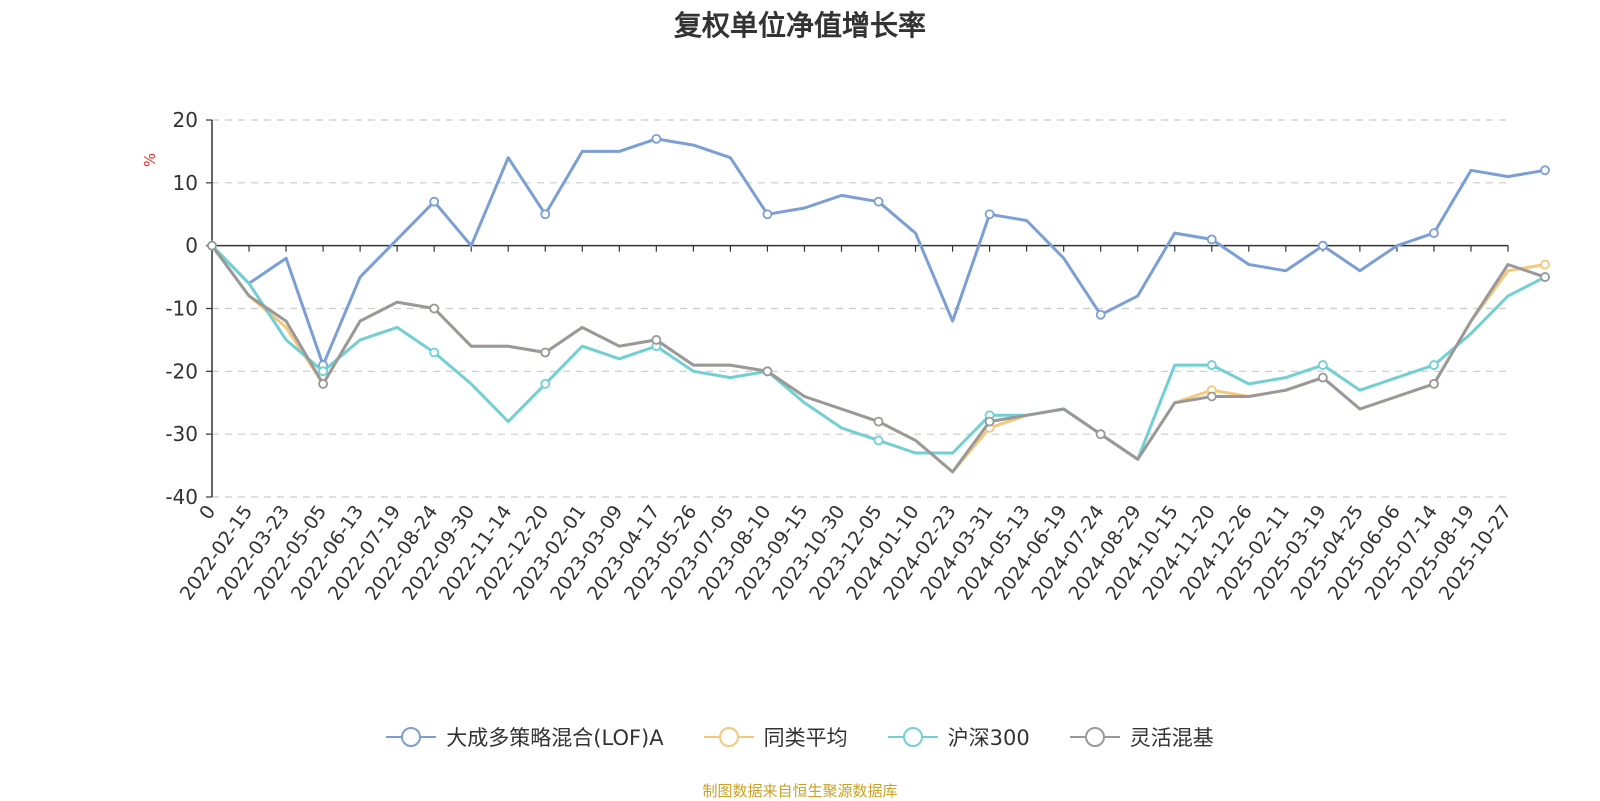 This screenshot has width=1600, height=801. What do you see at coordinates (988, 738) in the screenshot?
I see `legend-label: 沪深300` at bounding box center [988, 738].